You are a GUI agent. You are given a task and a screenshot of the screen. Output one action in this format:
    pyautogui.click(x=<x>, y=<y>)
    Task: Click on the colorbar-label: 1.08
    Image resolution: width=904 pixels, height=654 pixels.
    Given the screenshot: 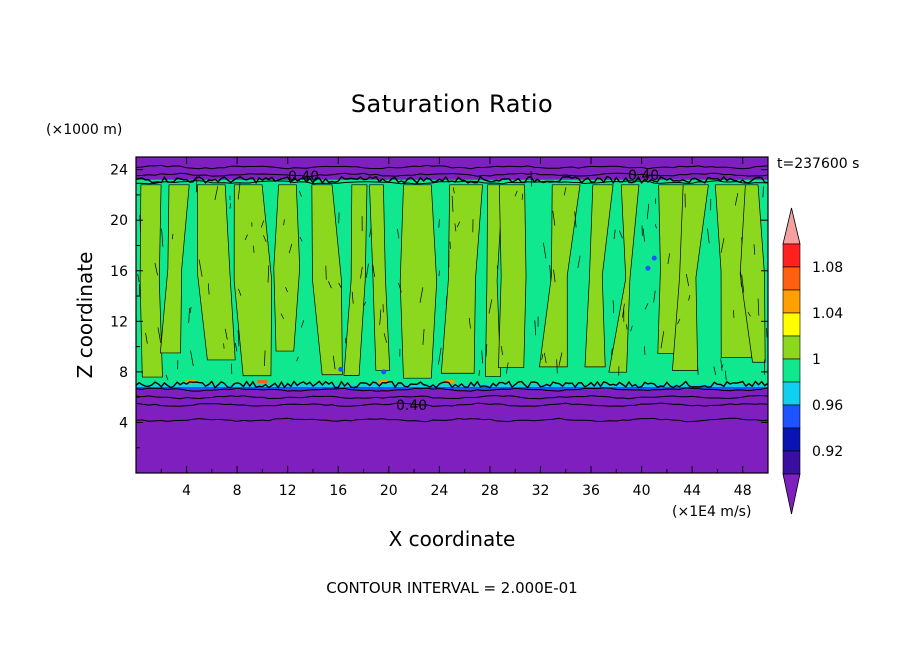 What is the action you would take?
    pyautogui.click(x=827, y=268)
    